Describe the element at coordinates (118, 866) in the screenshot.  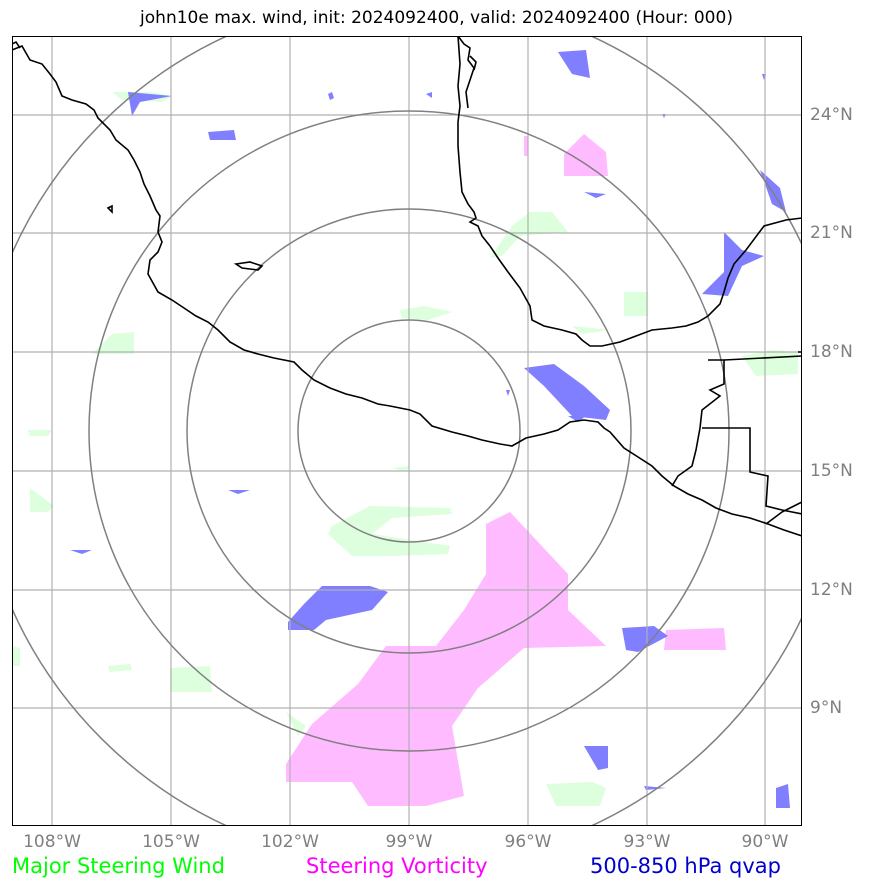
I see `legend-steering-wind: Major Steering Wind` at that location.